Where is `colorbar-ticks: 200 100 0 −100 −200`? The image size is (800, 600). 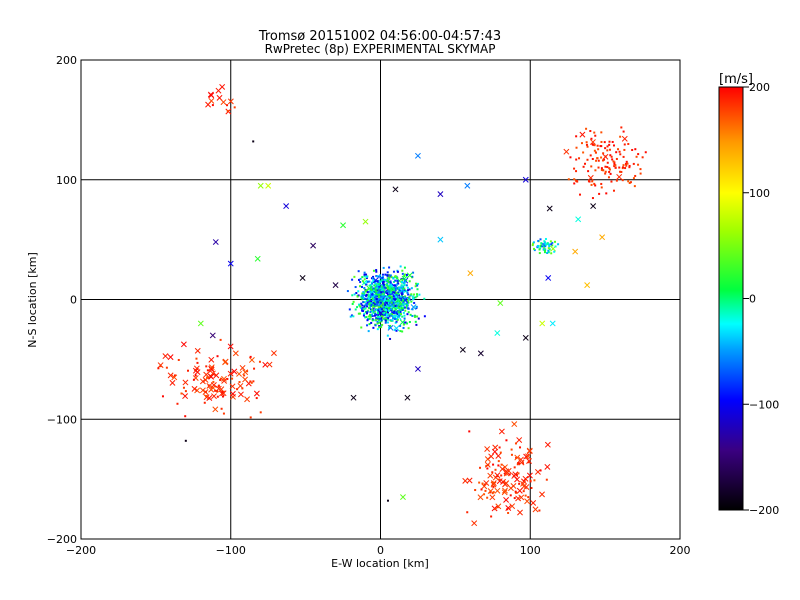
colorbar-ticks: 200 100 0 −100 −200 is located at coordinates (761, 299).